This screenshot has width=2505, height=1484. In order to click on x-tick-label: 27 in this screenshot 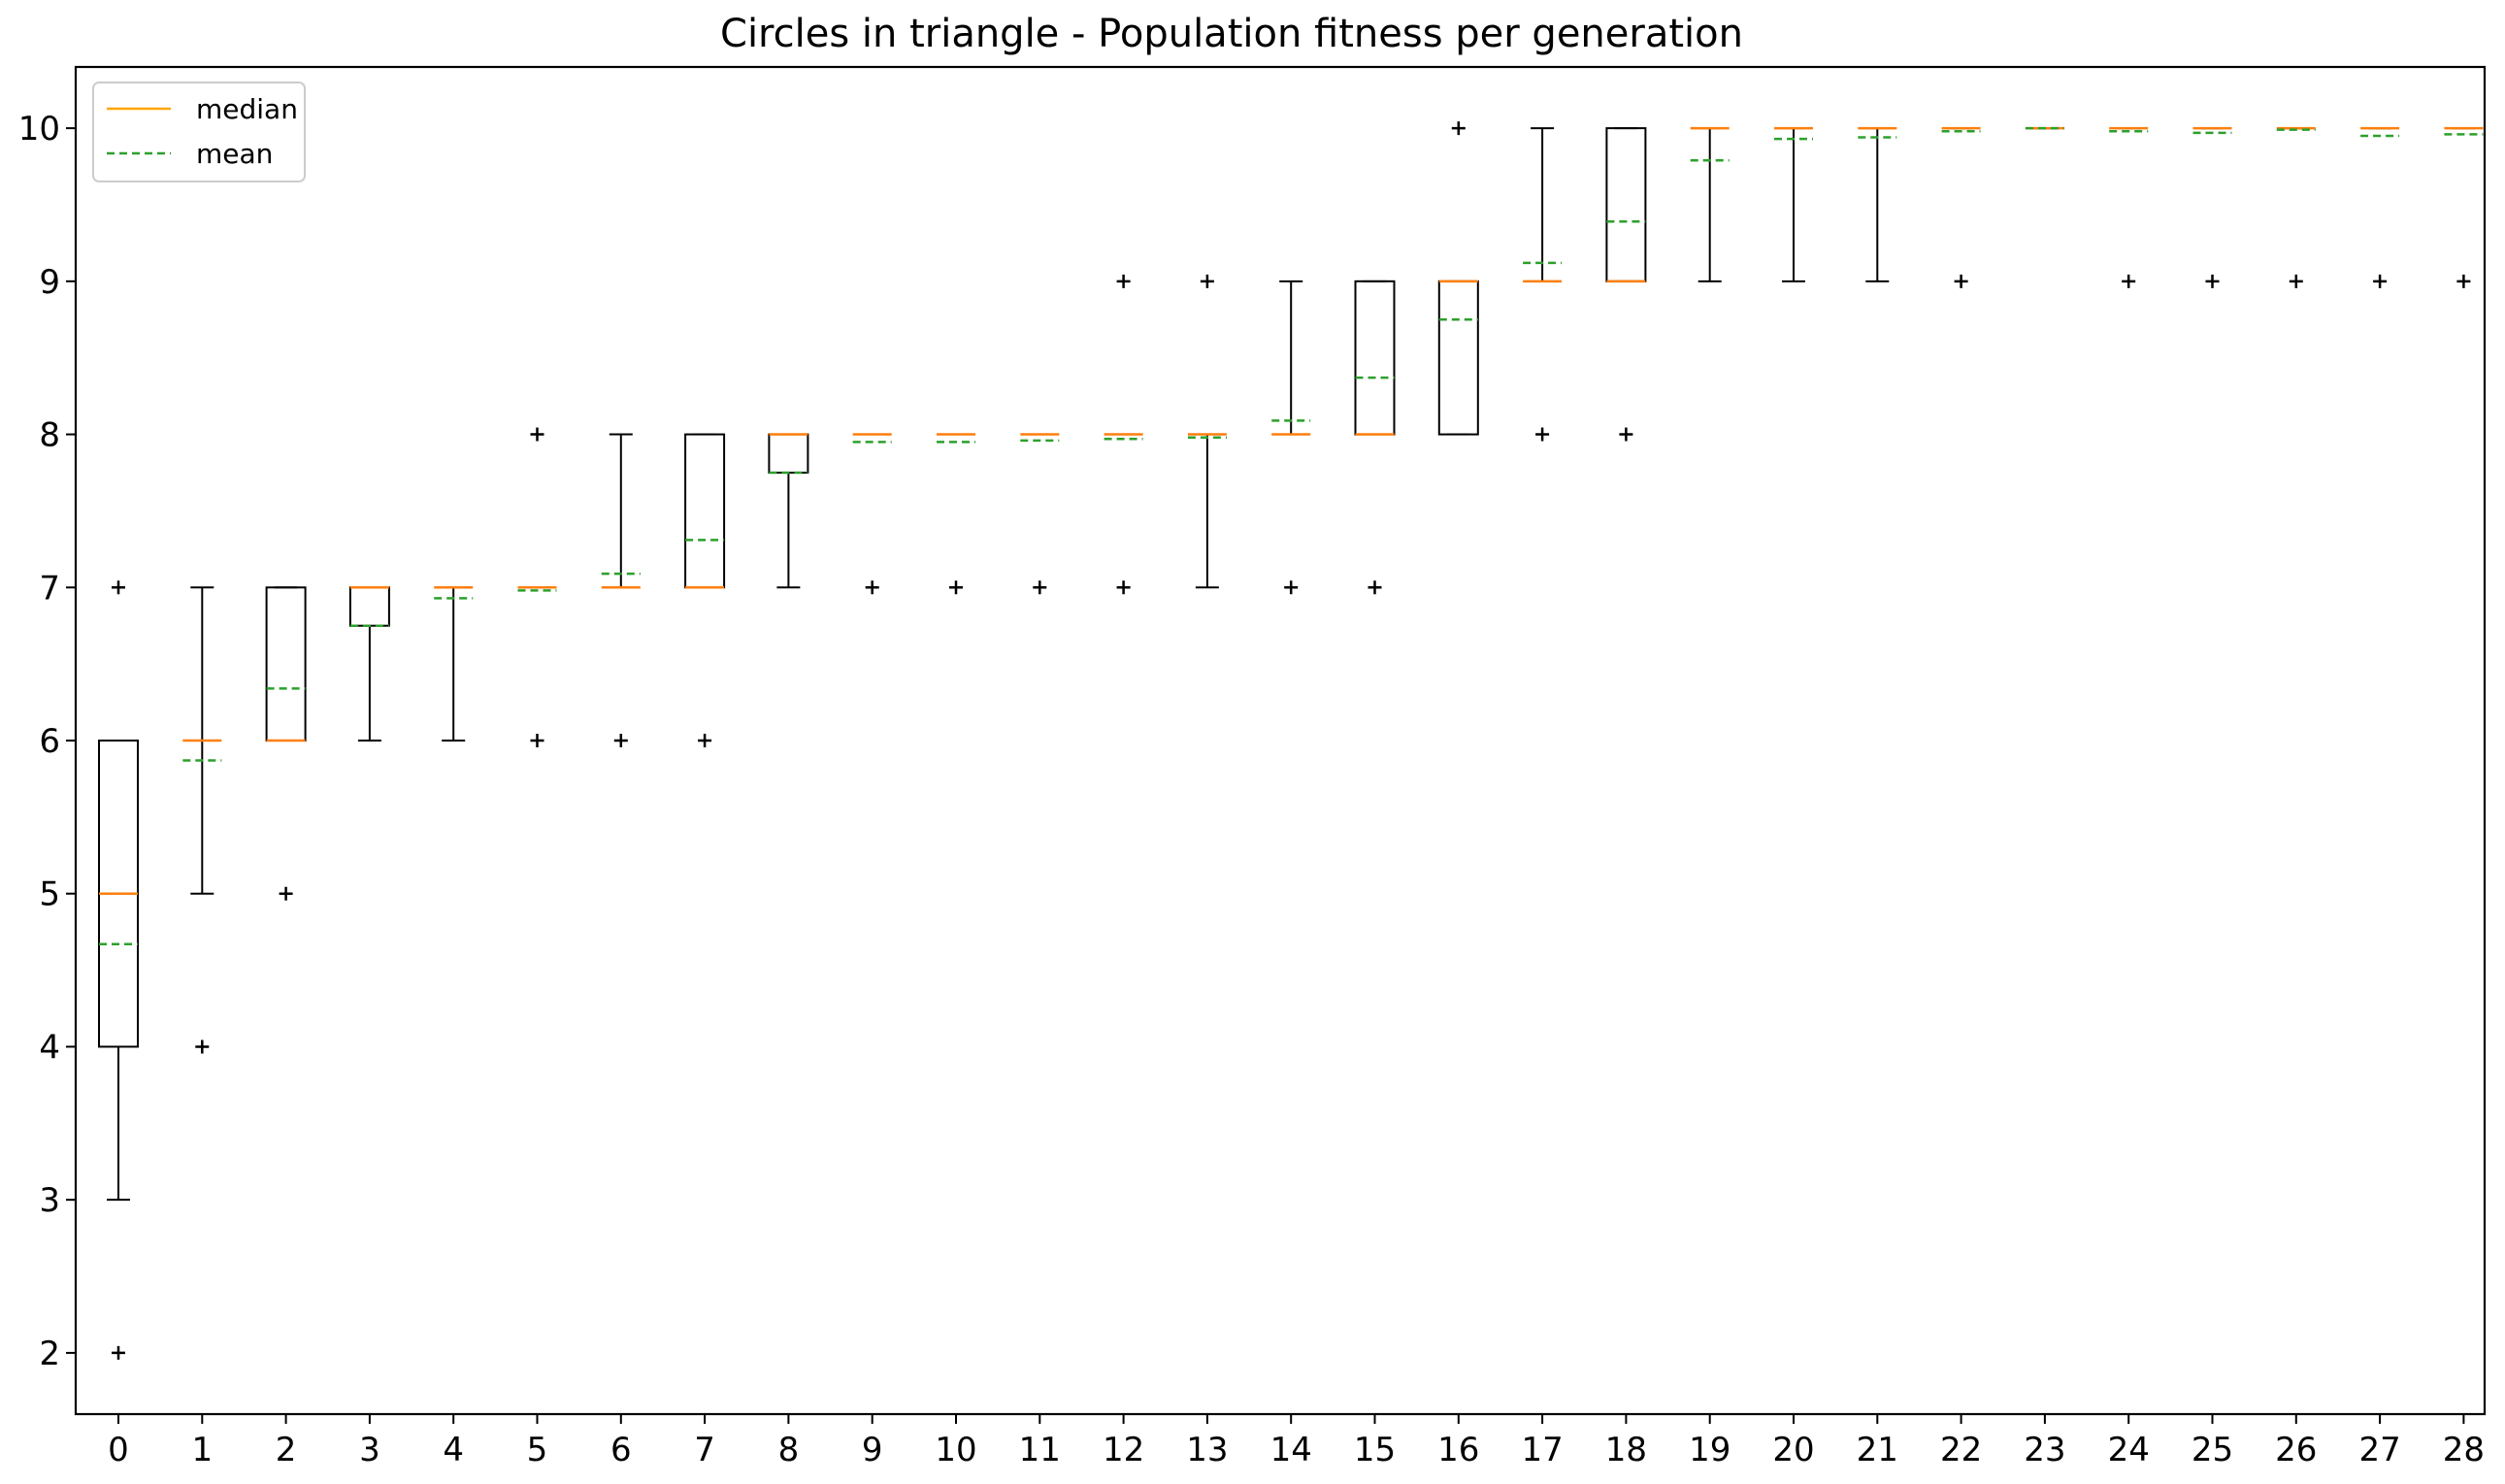, I will do `click(2379, 1450)`.